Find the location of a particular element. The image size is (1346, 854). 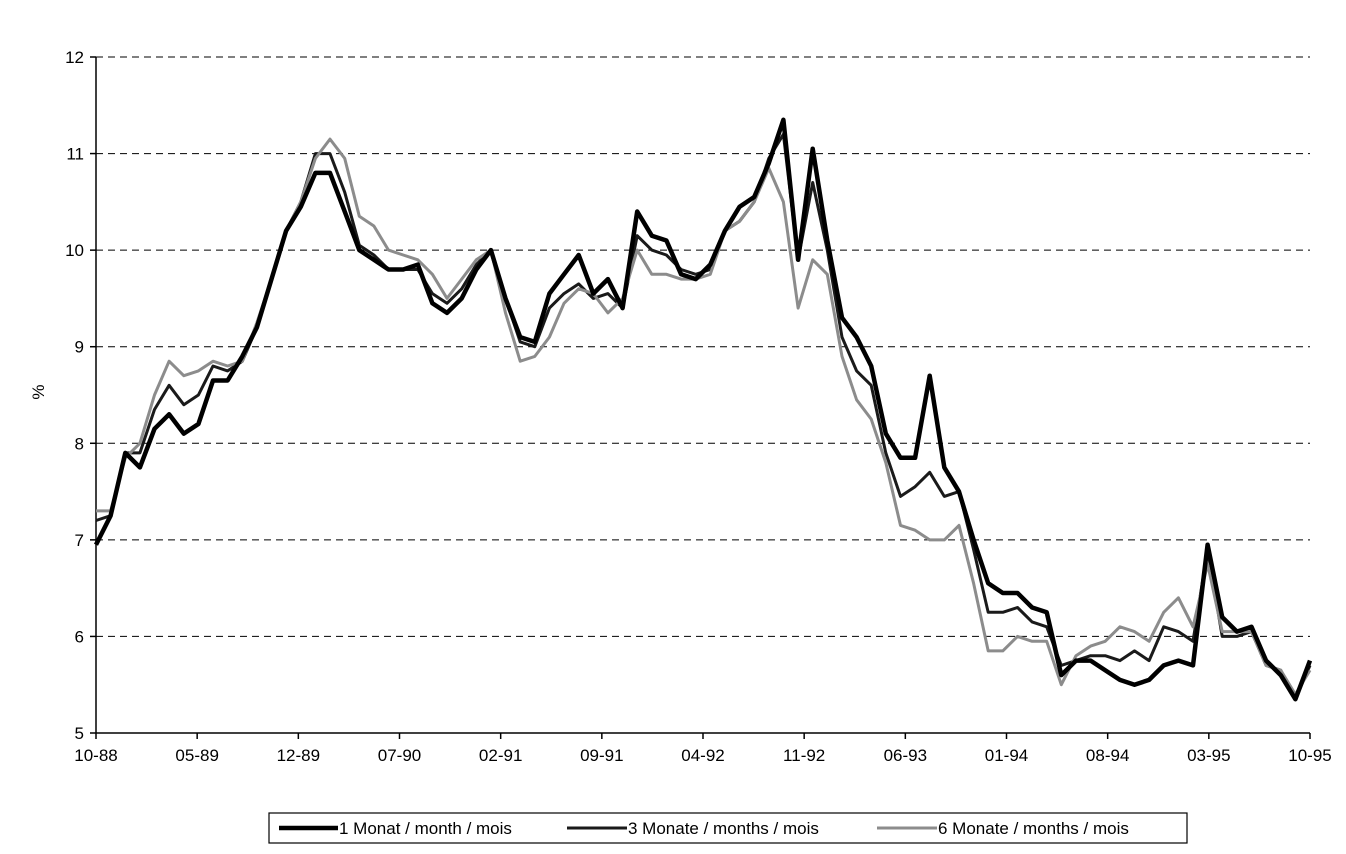

x-tick-label: 07-90 is located at coordinates (399, 755).